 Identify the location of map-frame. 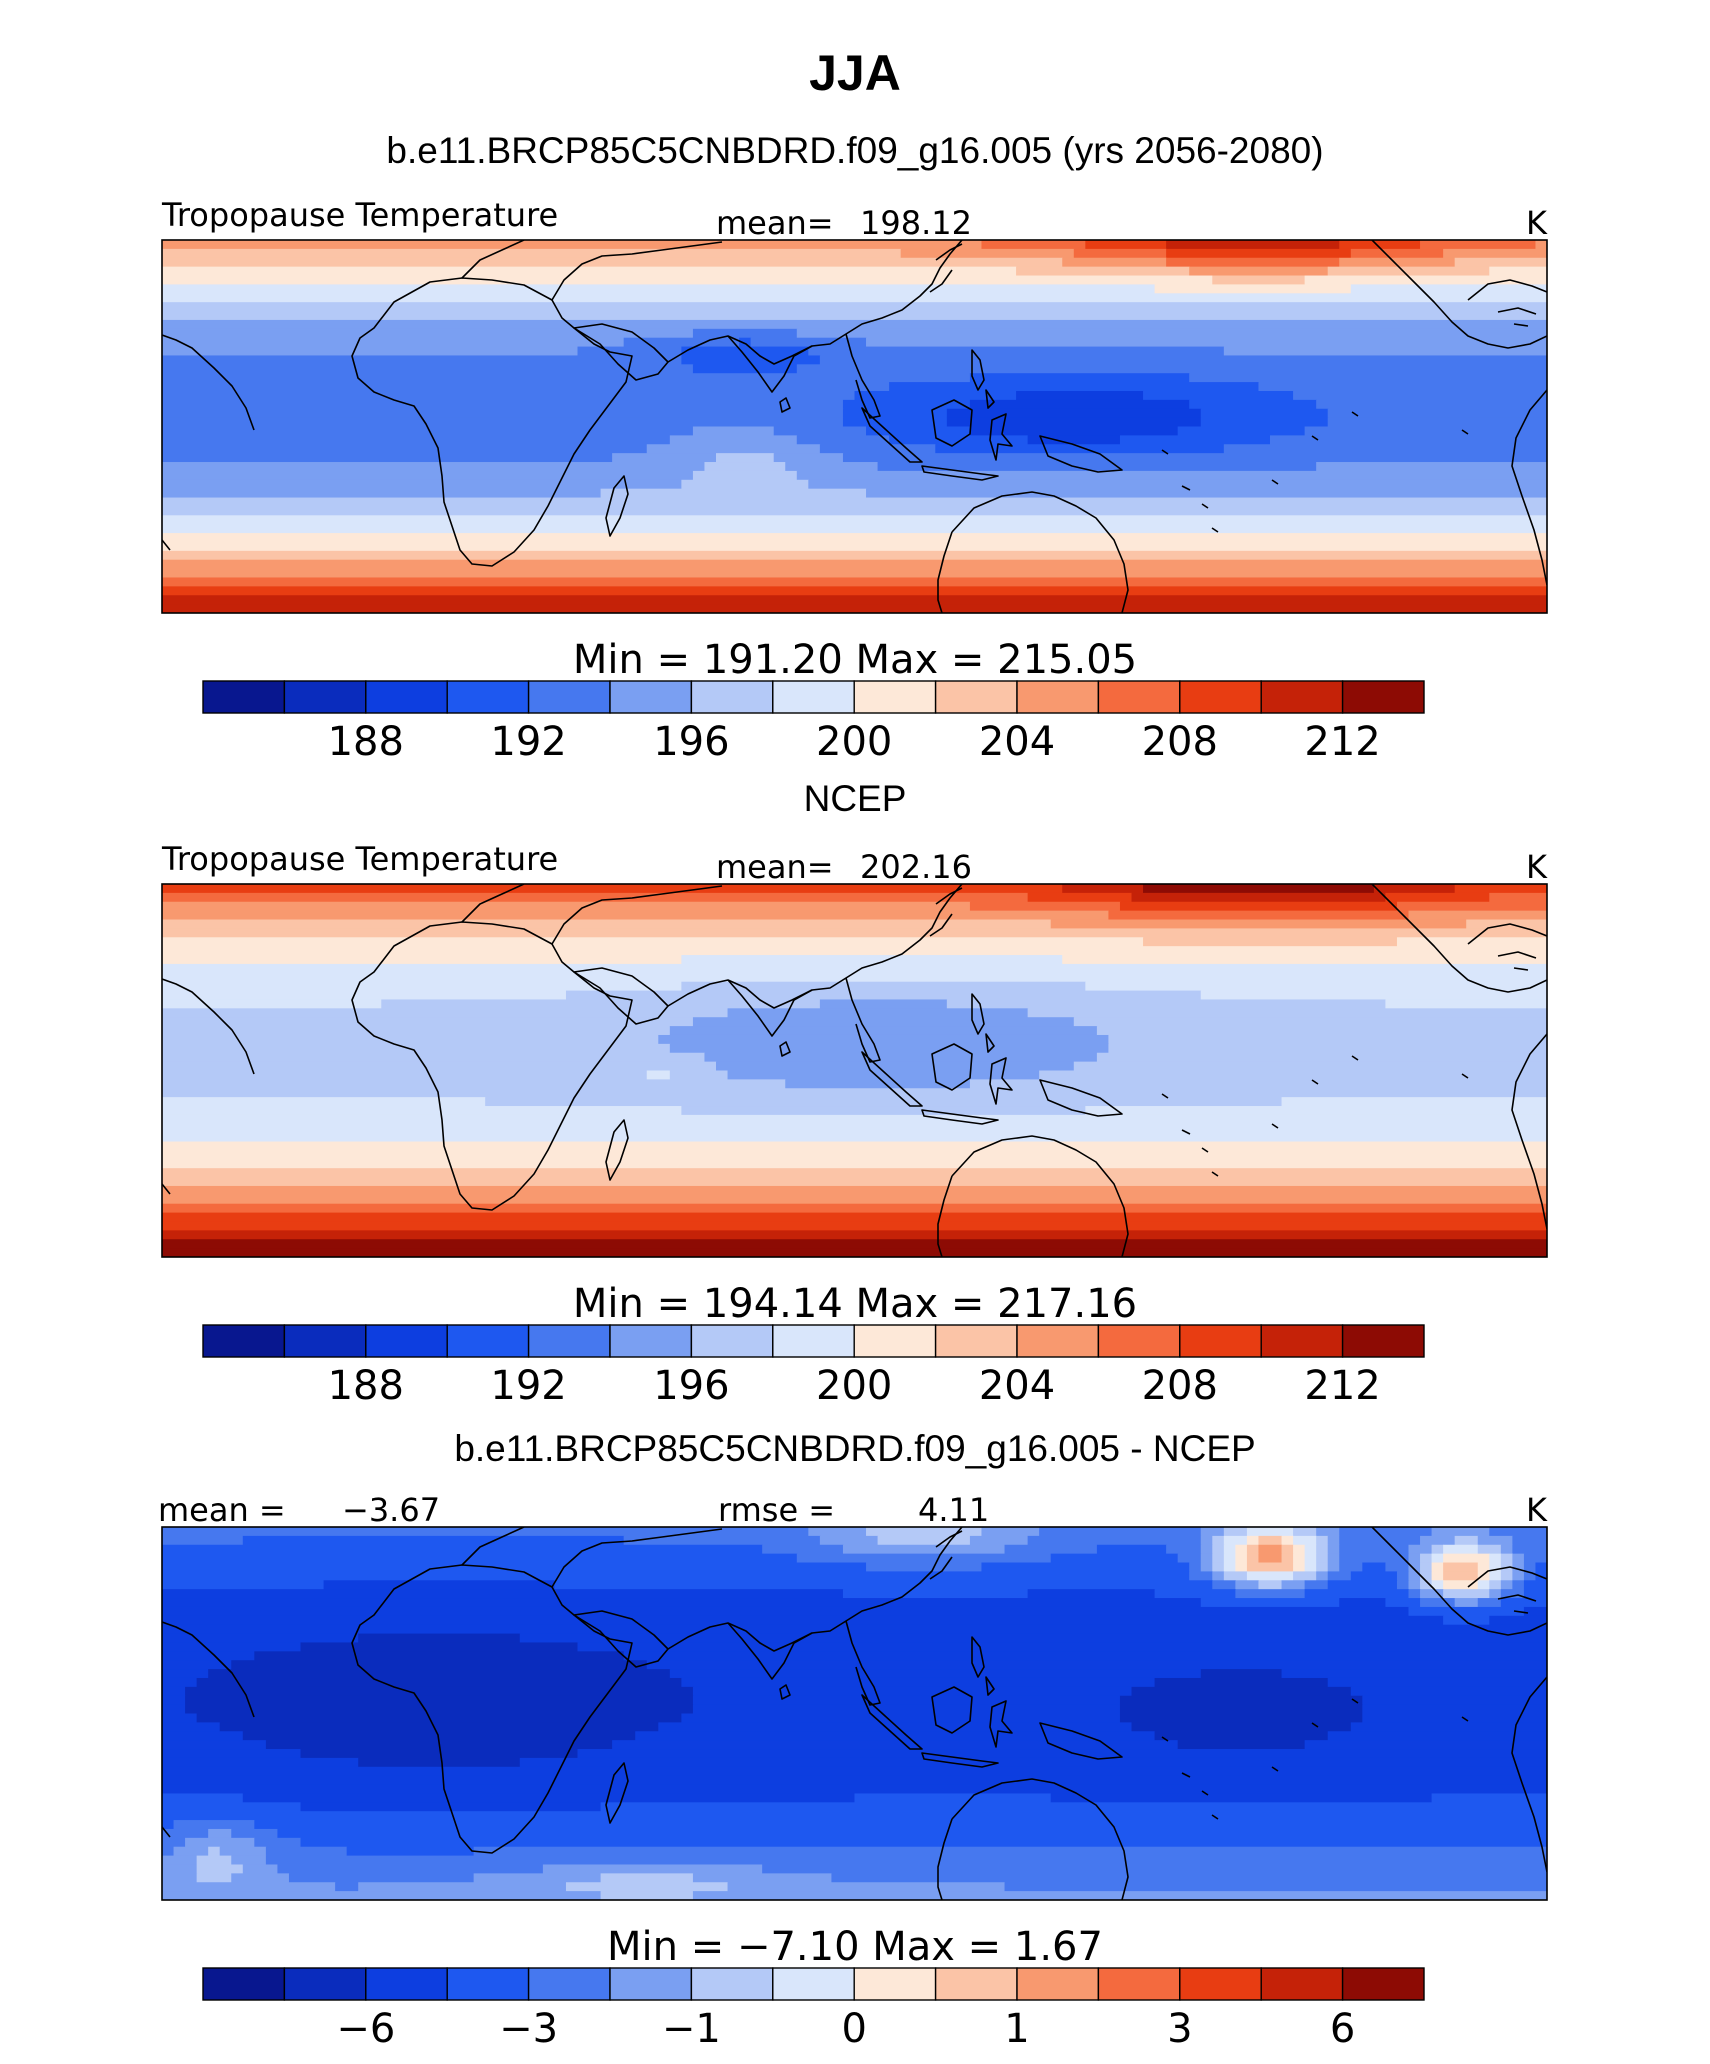
(854, 1070).